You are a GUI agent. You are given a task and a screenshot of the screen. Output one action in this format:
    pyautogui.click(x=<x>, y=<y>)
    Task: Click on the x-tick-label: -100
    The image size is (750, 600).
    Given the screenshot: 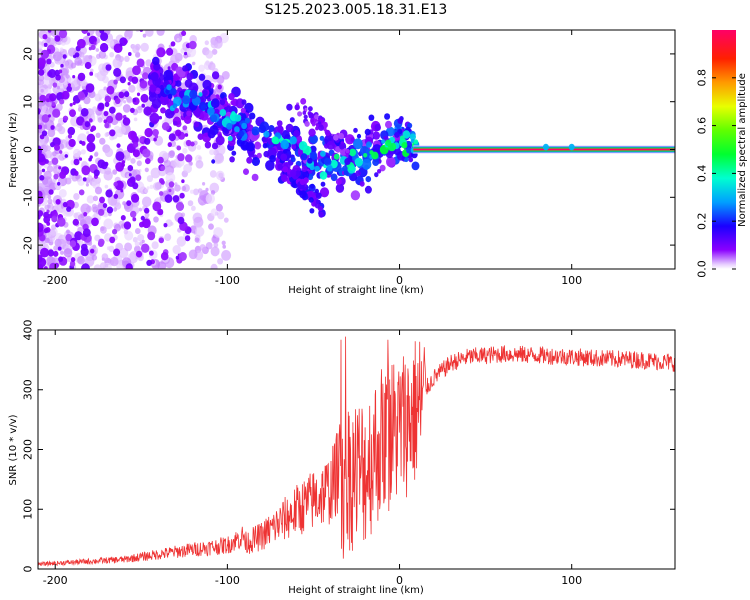 What is the action you would take?
    pyautogui.click(x=227, y=580)
    